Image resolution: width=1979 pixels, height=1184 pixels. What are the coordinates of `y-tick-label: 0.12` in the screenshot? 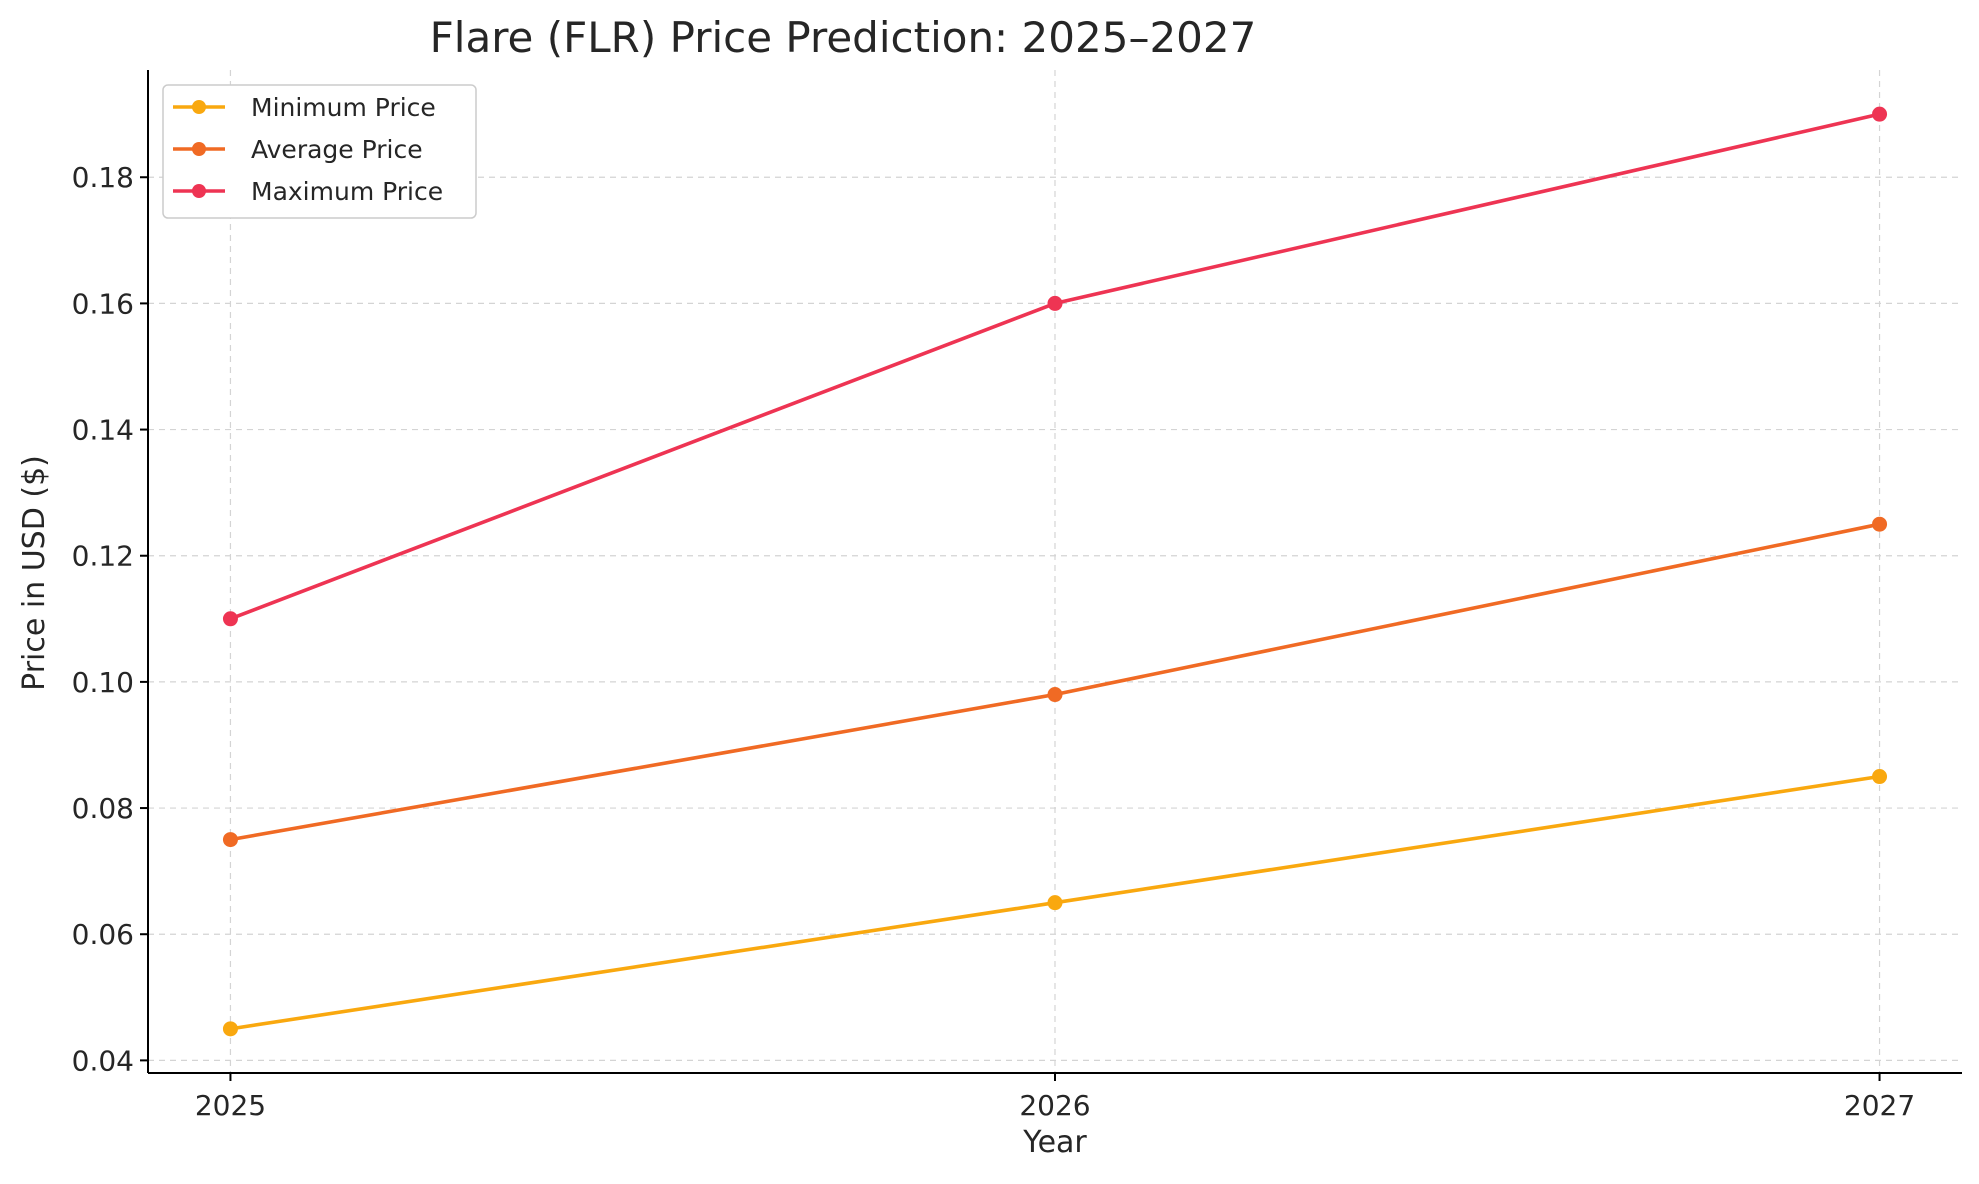 It's located at (103, 556).